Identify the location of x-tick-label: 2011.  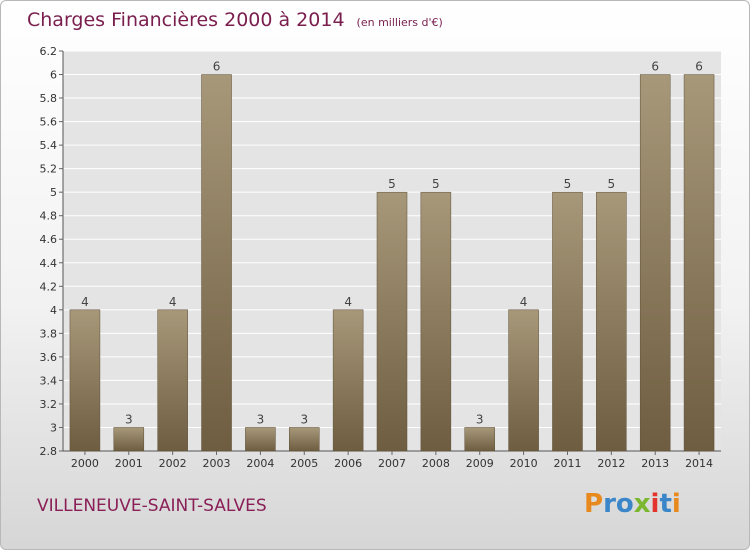
(567, 463).